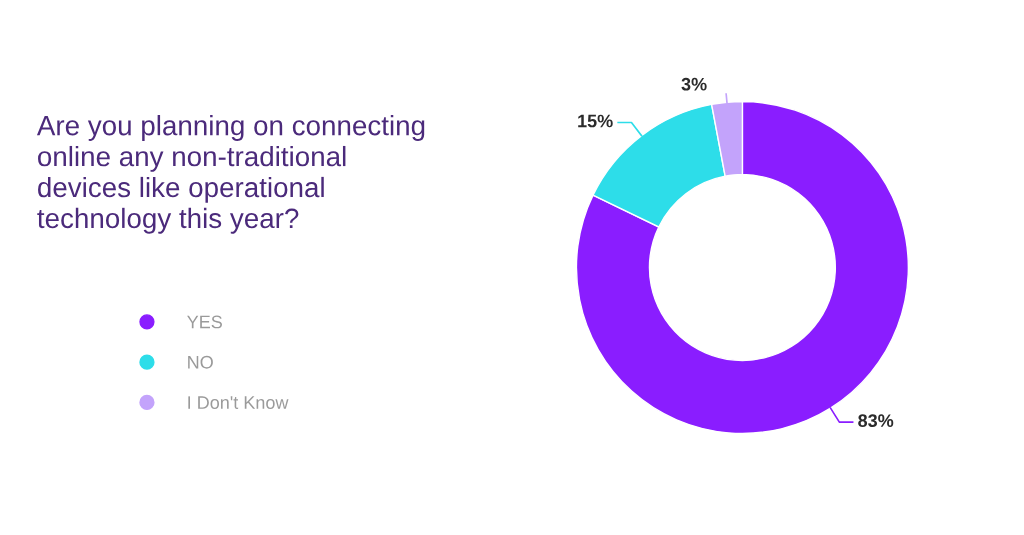  I want to click on legend-label: YES, so click(204, 322).